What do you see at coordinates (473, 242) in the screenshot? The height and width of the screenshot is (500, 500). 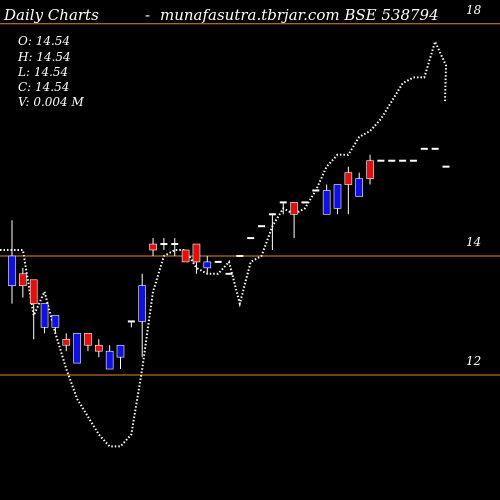 I see `tick-label-1: 14` at bounding box center [473, 242].